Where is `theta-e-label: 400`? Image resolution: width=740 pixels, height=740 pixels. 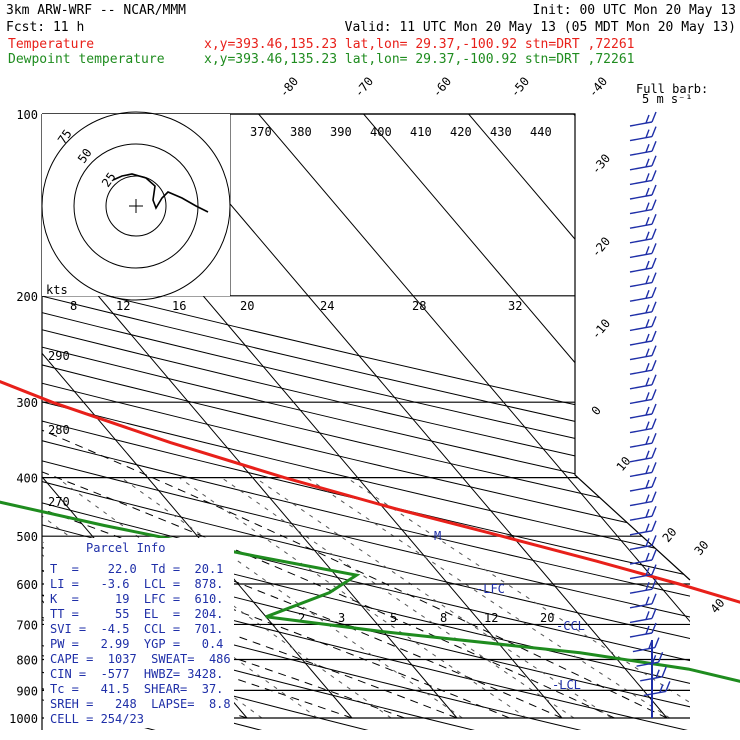
theta-e-label: 400 is located at coordinates (381, 132).